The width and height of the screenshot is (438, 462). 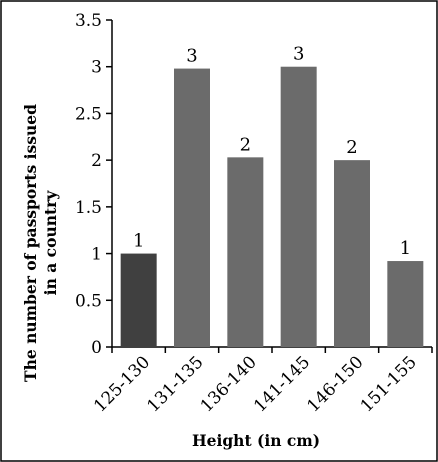 I want to click on y-tick-label: 3.5, so click(x=88, y=21).